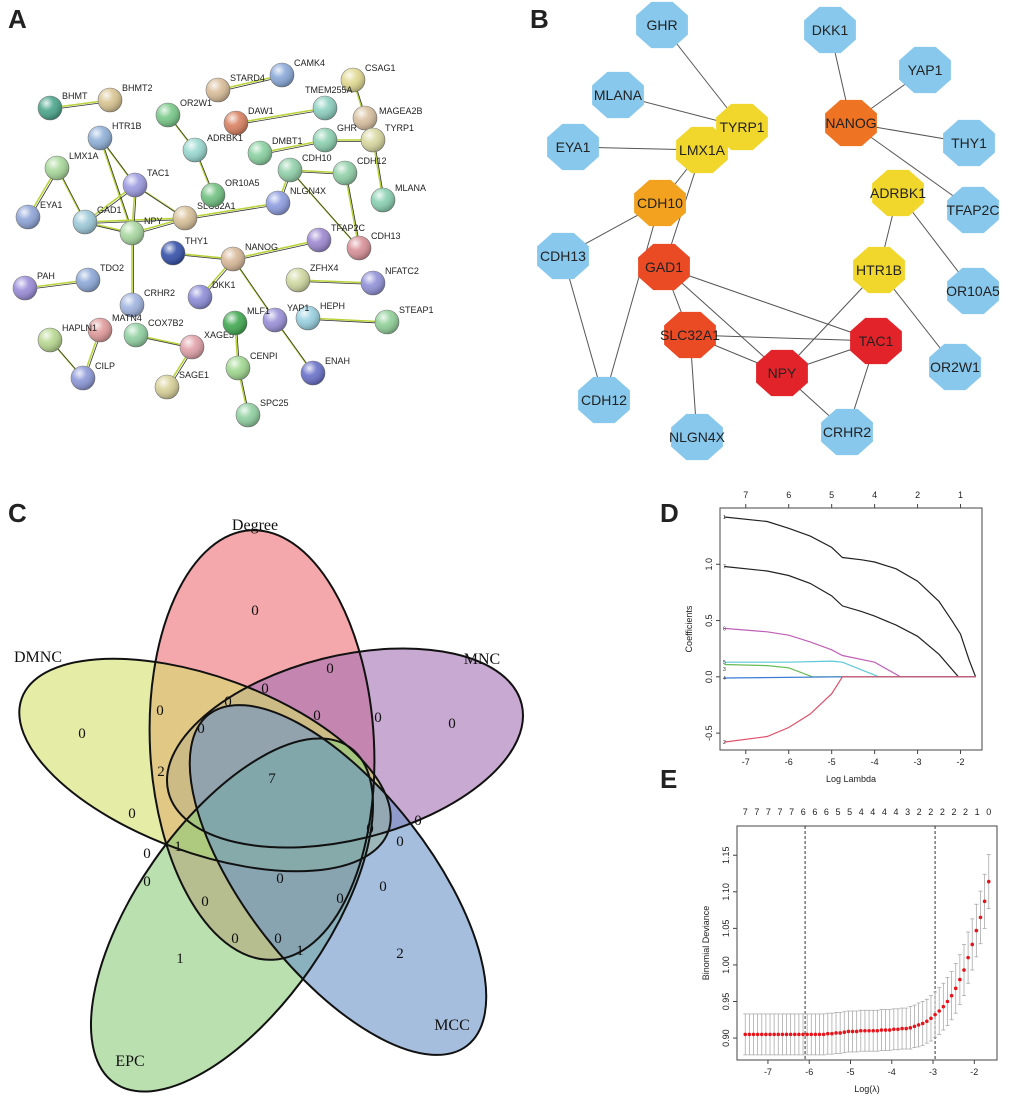 The width and height of the screenshot is (1020, 1097). What do you see at coordinates (230, 193) in the screenshot?
I see `ppi-node: OR10A5` at bounding box center [230, 193].